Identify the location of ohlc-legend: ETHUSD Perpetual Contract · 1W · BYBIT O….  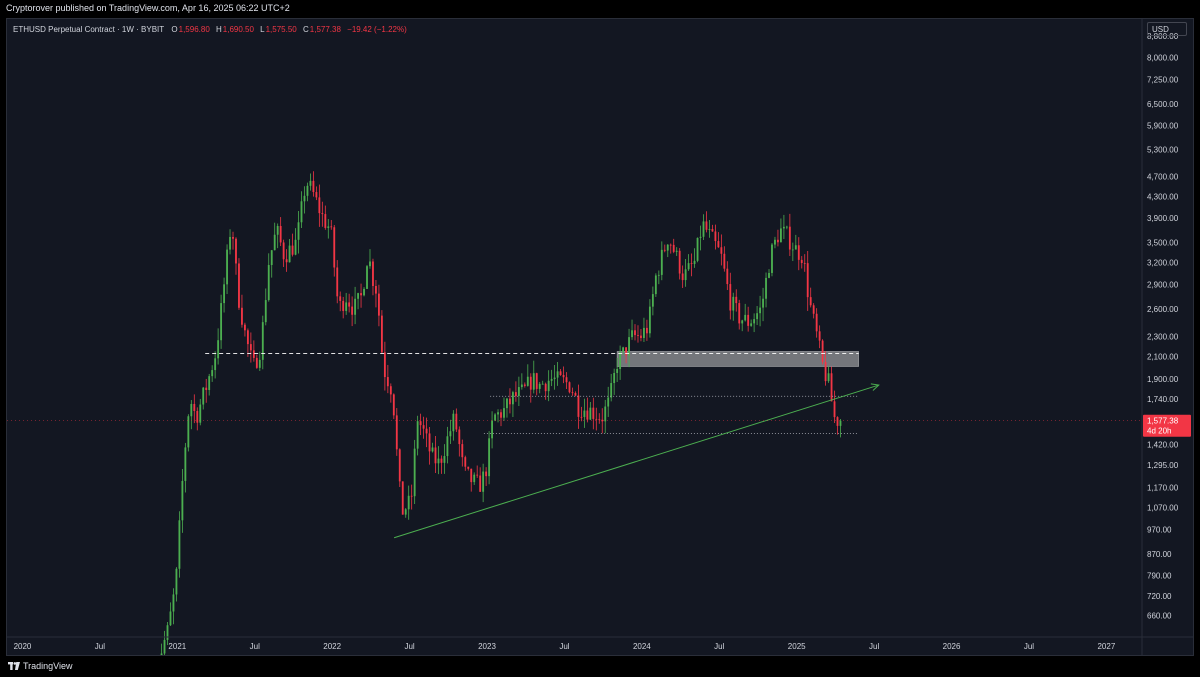
(210, 29).